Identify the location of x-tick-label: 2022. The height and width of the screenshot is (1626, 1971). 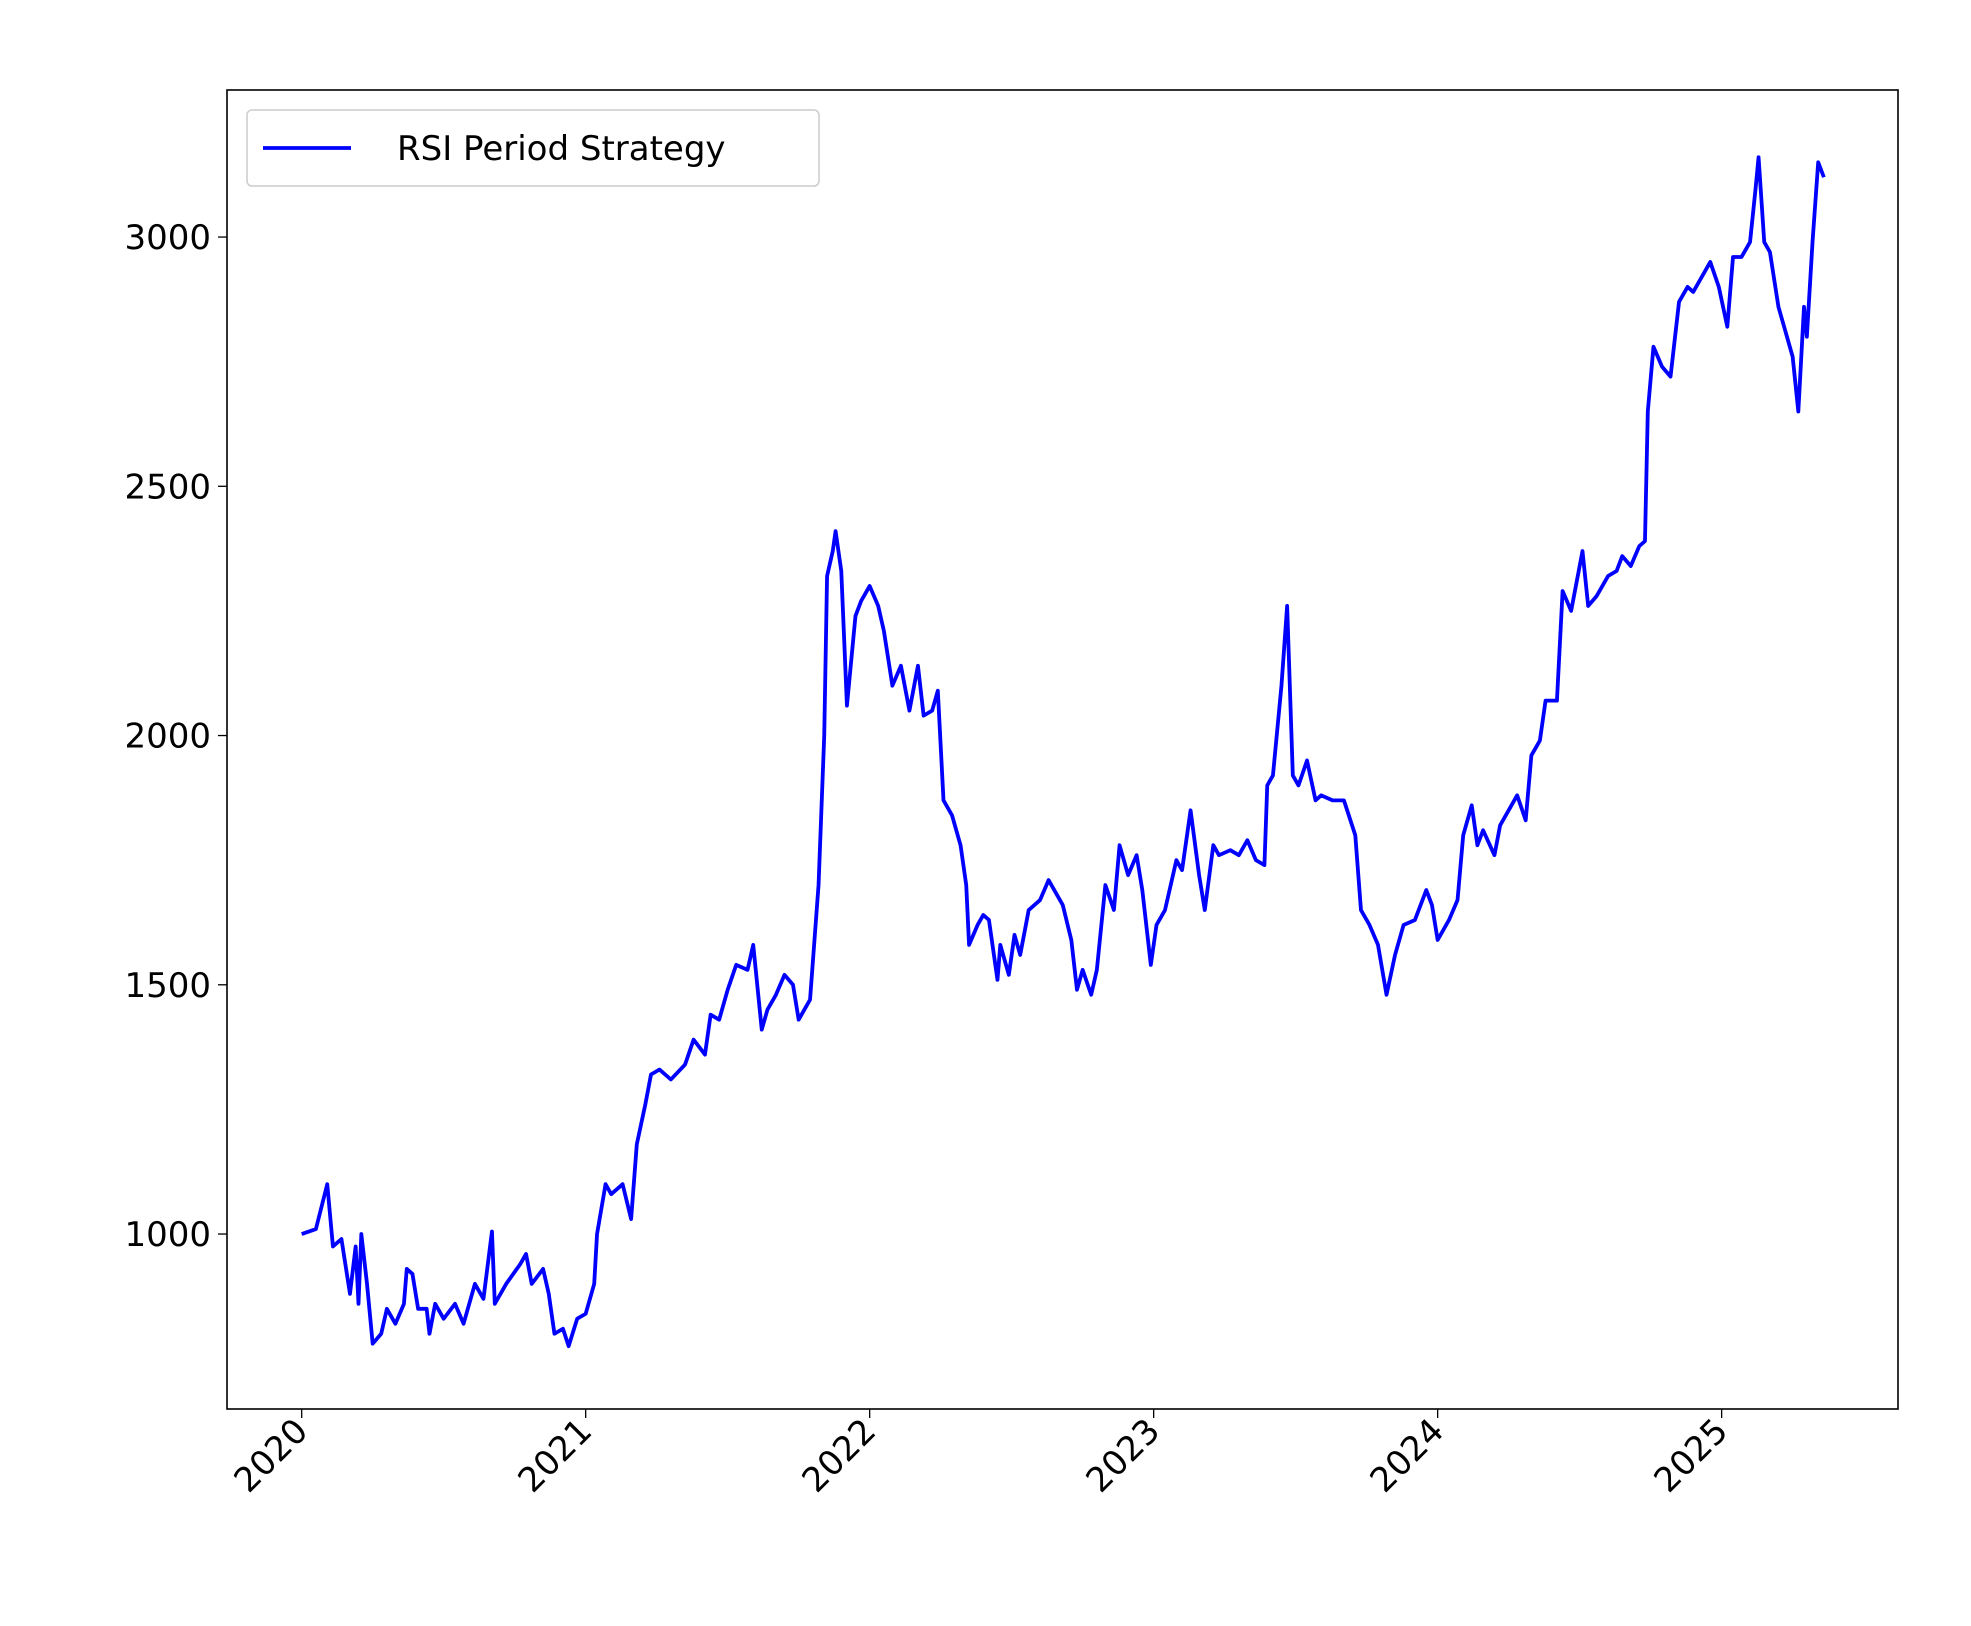
(839, 1455).